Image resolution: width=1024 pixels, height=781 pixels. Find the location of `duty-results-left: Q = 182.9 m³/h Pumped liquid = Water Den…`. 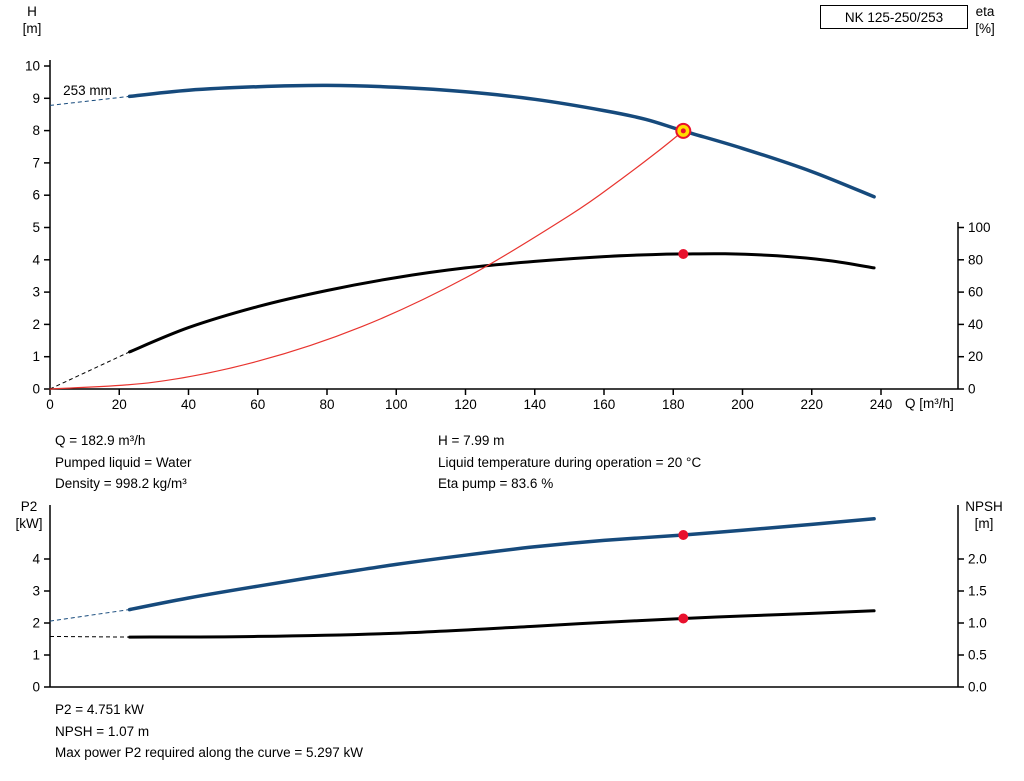

duty-results-left: Q = 182.9 m³/h Pumped liquid = Water Den… is located at coordinates (123, 462).